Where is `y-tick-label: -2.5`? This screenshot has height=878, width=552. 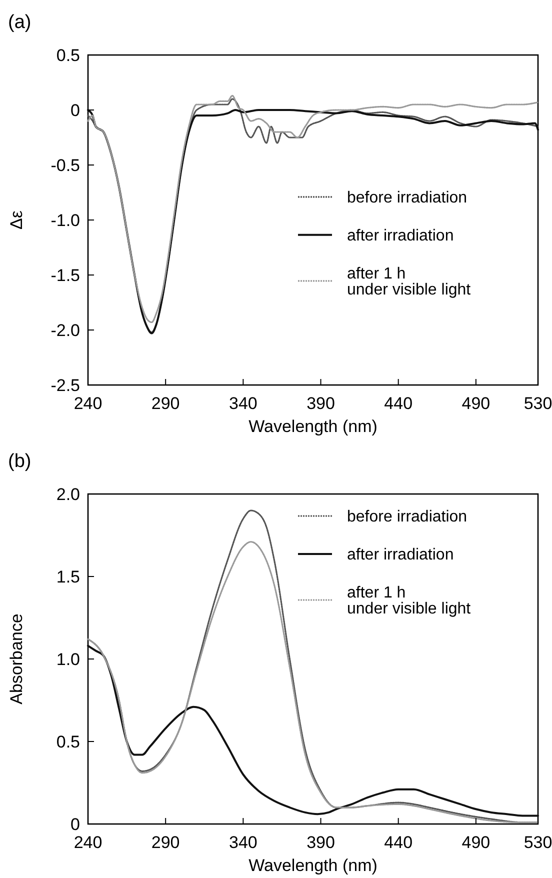 y-tick-label: -2.5 is located at coordinates (65, 385).